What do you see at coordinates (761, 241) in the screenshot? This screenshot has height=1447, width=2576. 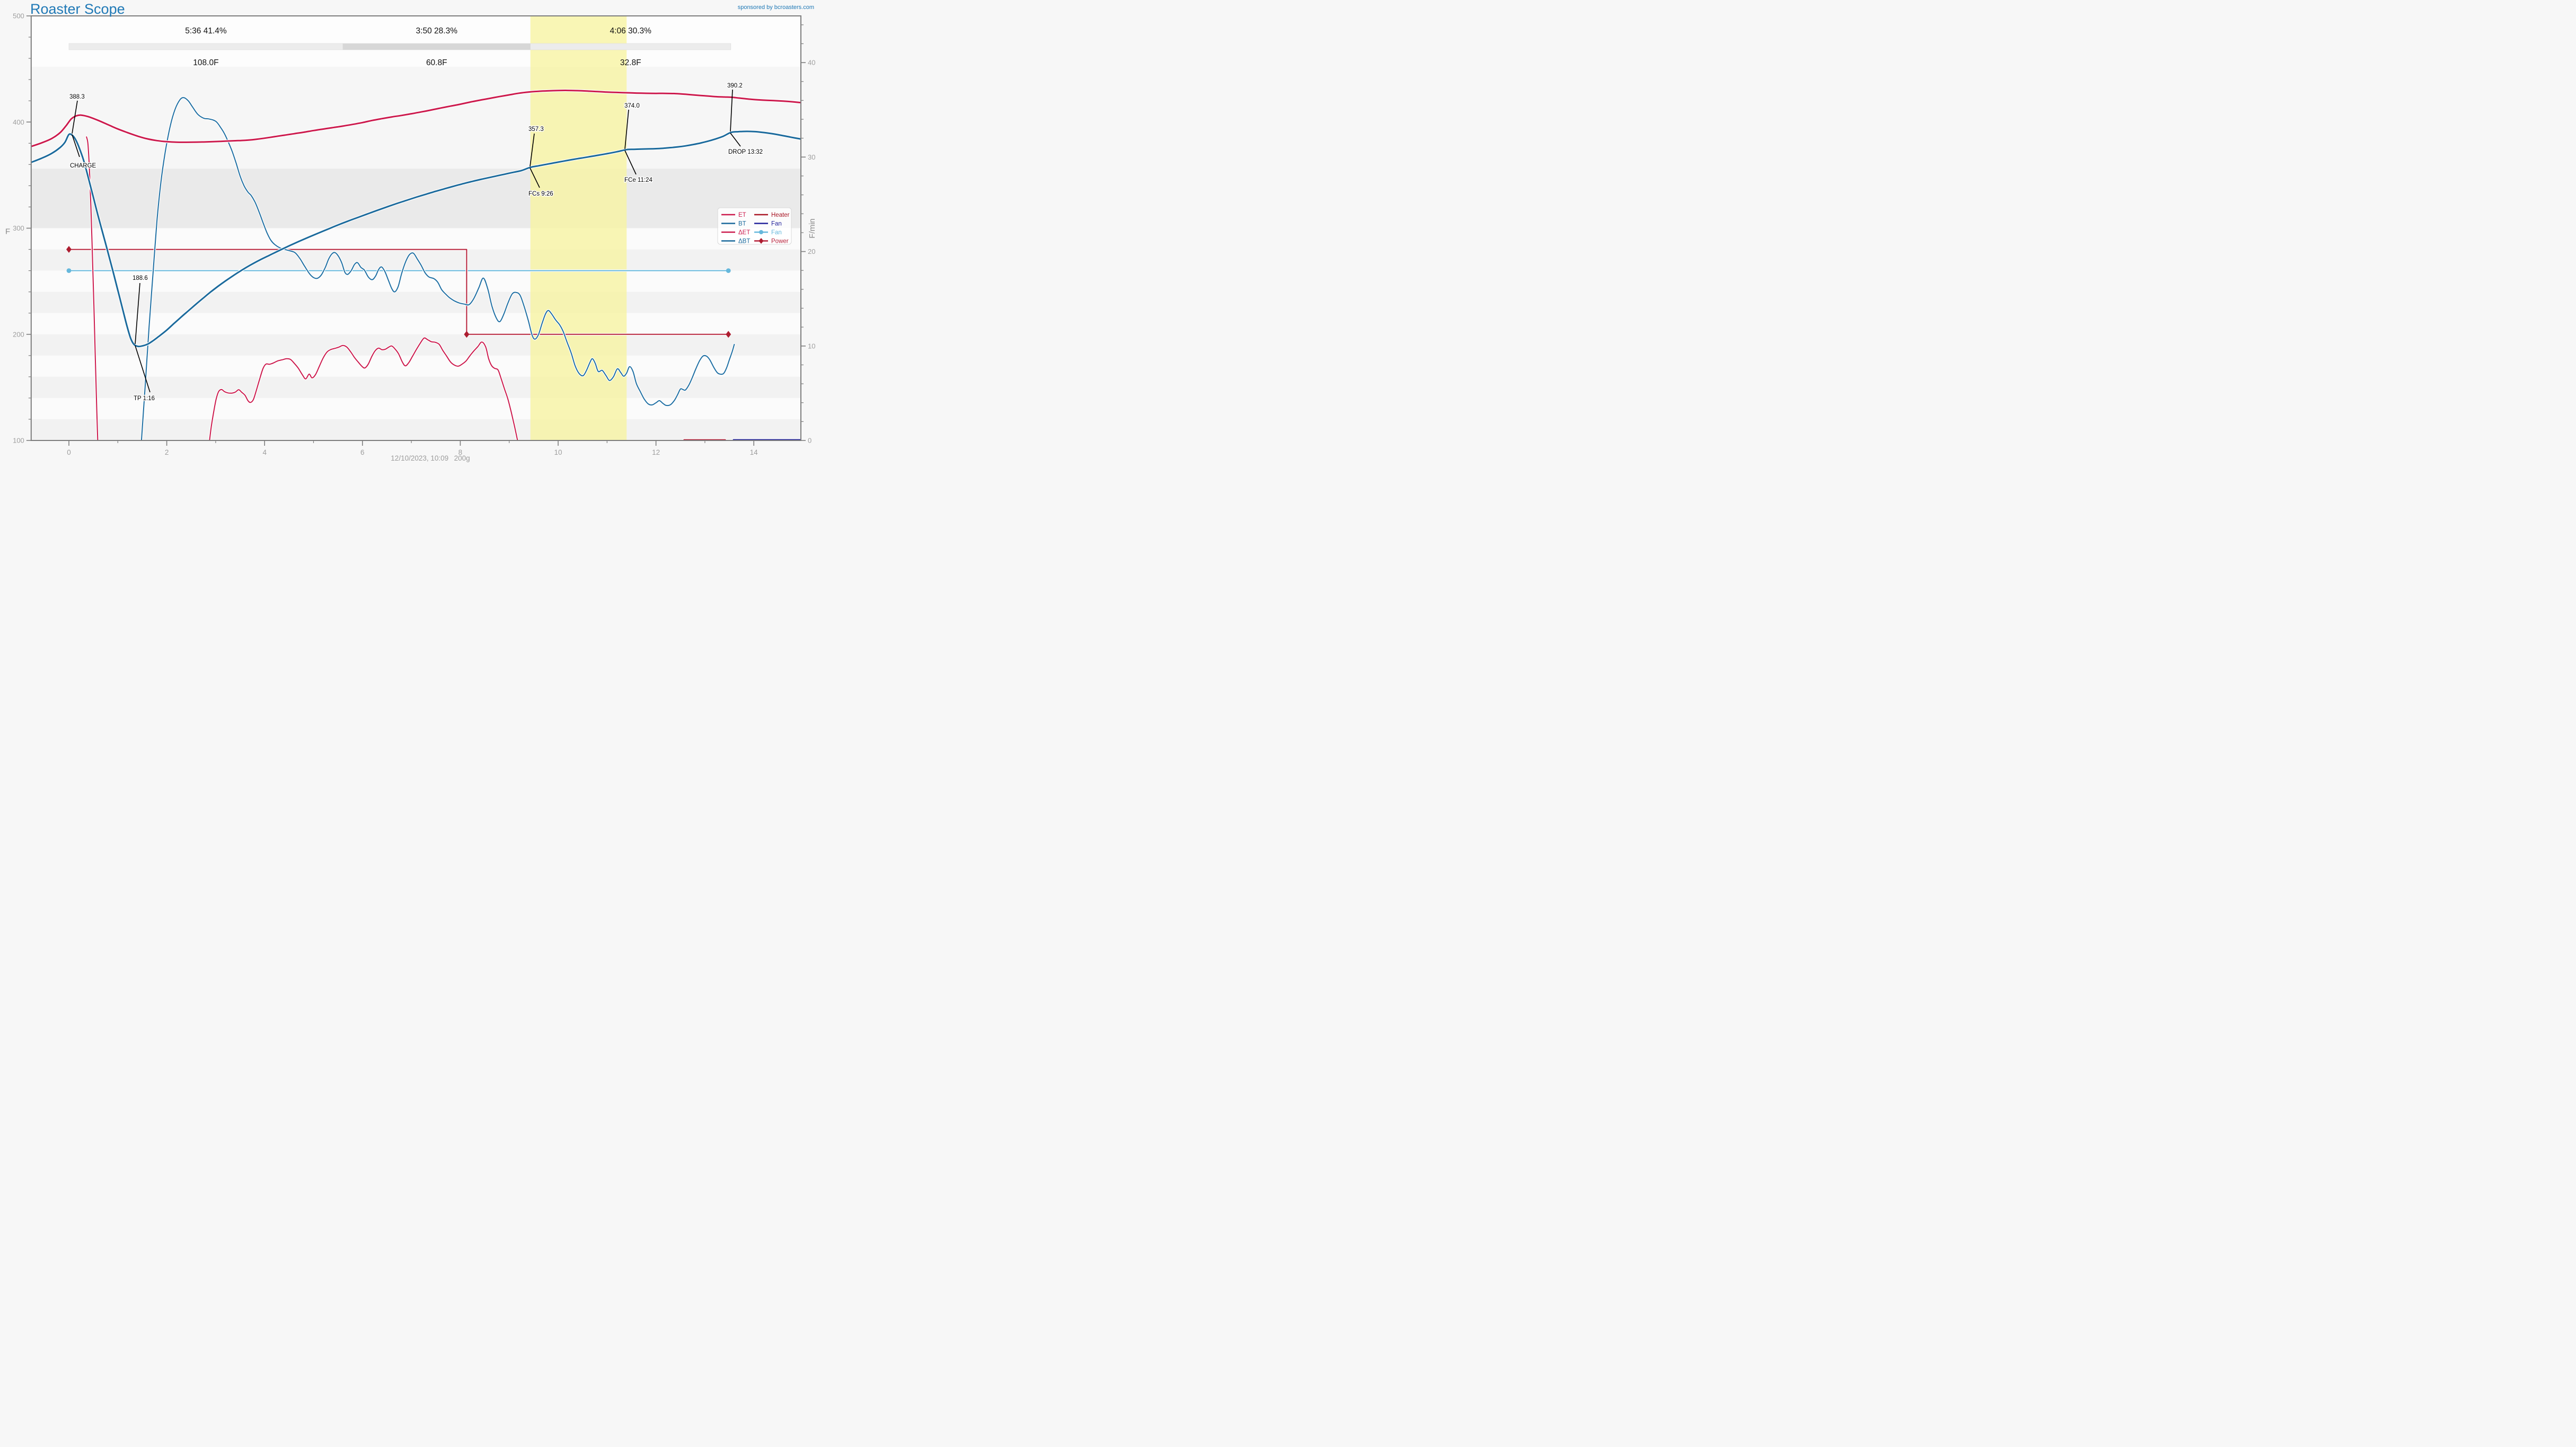 I see `legend-diamond-marker` at bounding box center [761, 241].